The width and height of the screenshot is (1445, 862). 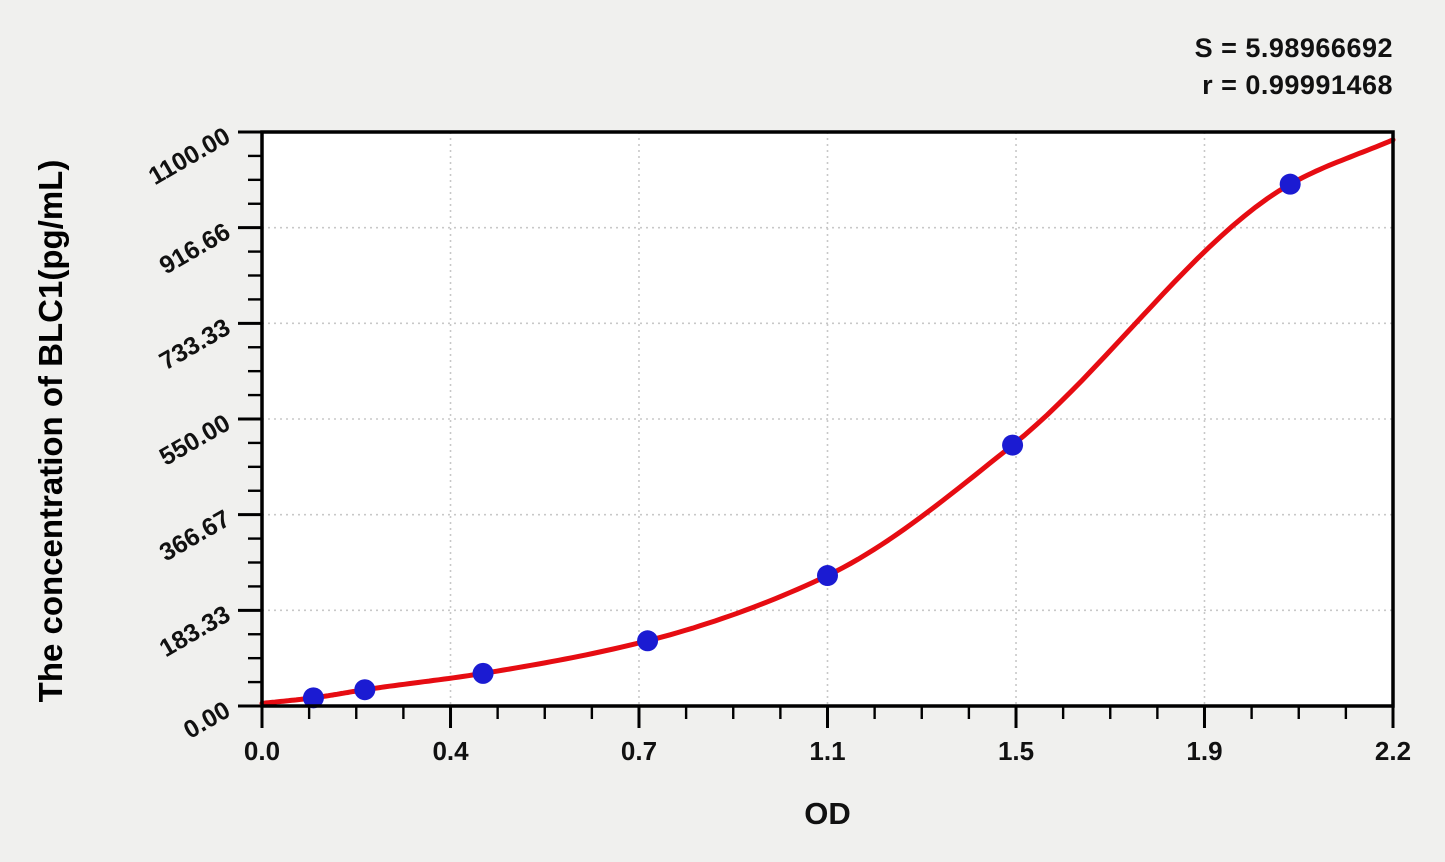 I want to click on y-tick-label: 366.67, so click(x=195, y=536).